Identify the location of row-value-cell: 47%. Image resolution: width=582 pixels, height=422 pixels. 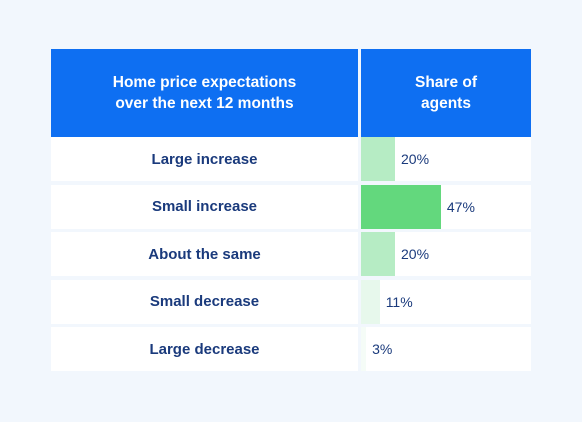
(446, 206).